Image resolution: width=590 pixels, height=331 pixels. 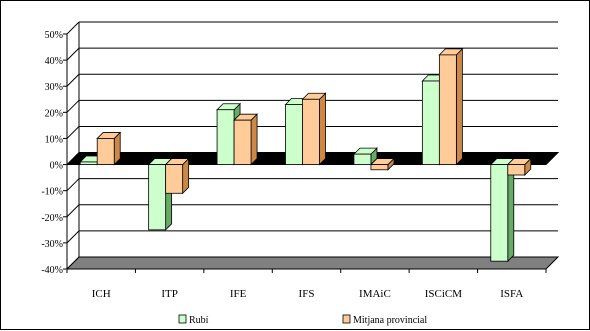 What do you see at coordinates (52, 244) in the screenshot?
I see `y-tick-label: -30%` at bounding box center [52, 244].